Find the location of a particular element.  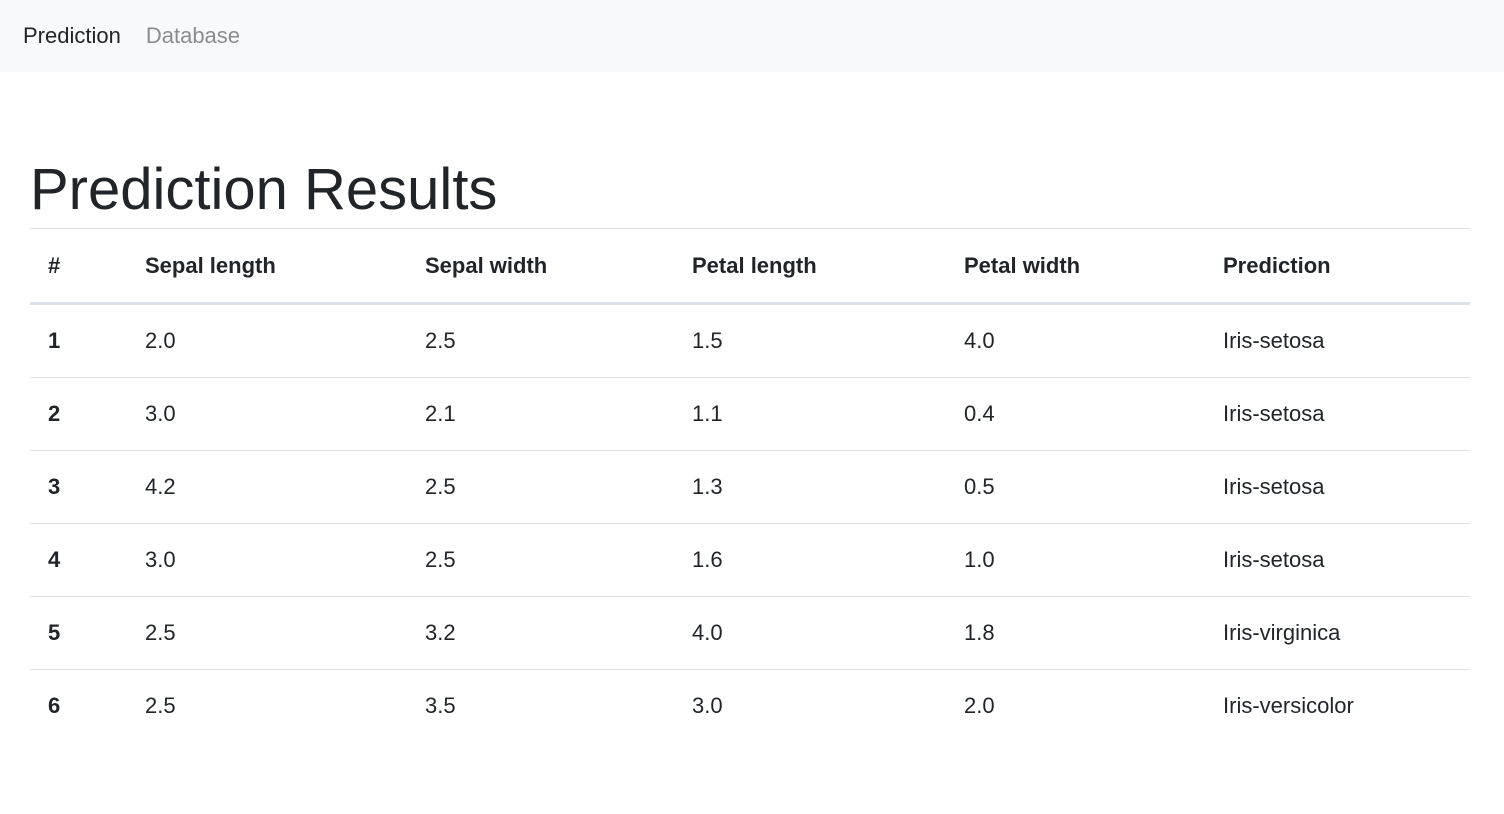

cell-petal-length: 1.6 is located at coordinates (810, 560).